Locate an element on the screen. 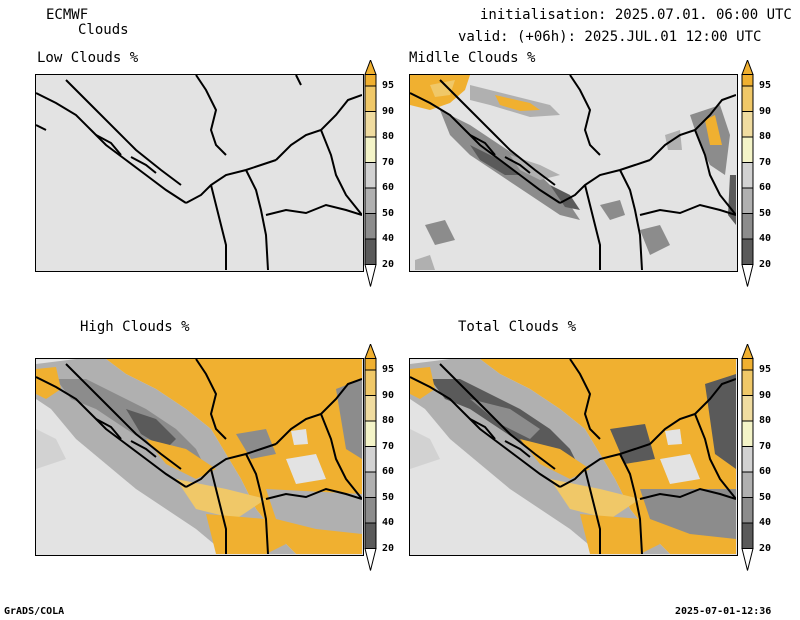 Image resolution: width=800 pixels, height=620 pixels. init-time: initialisation: 2025.07.01. 06:00 UTC is located at coordinates (636, 15).